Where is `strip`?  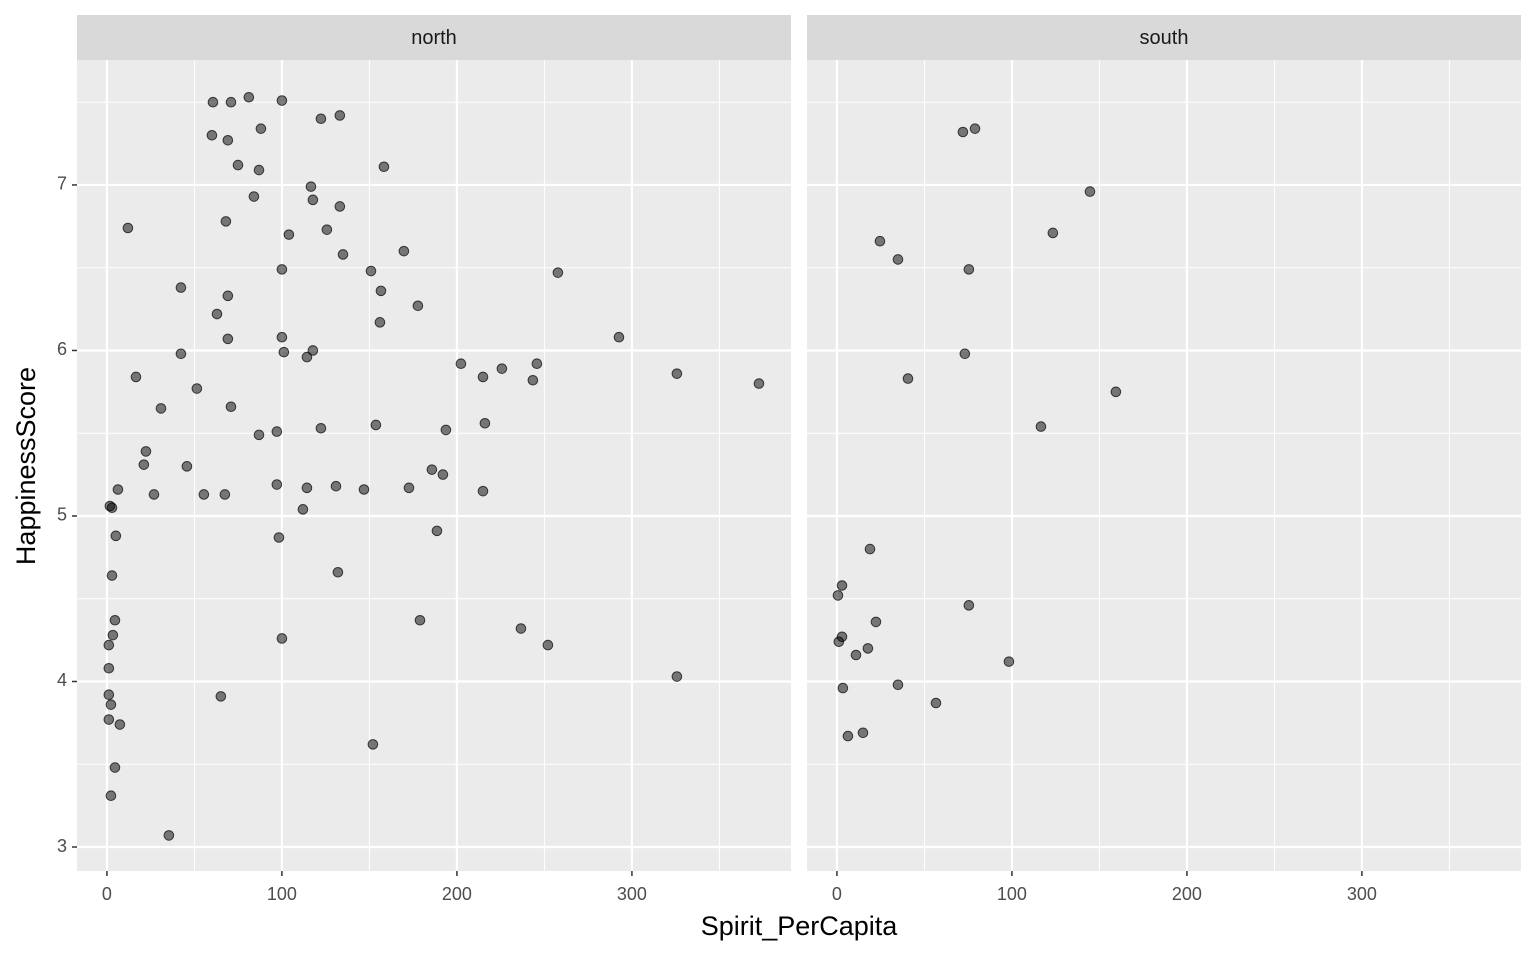 strip is located at coordinates (434, 37).